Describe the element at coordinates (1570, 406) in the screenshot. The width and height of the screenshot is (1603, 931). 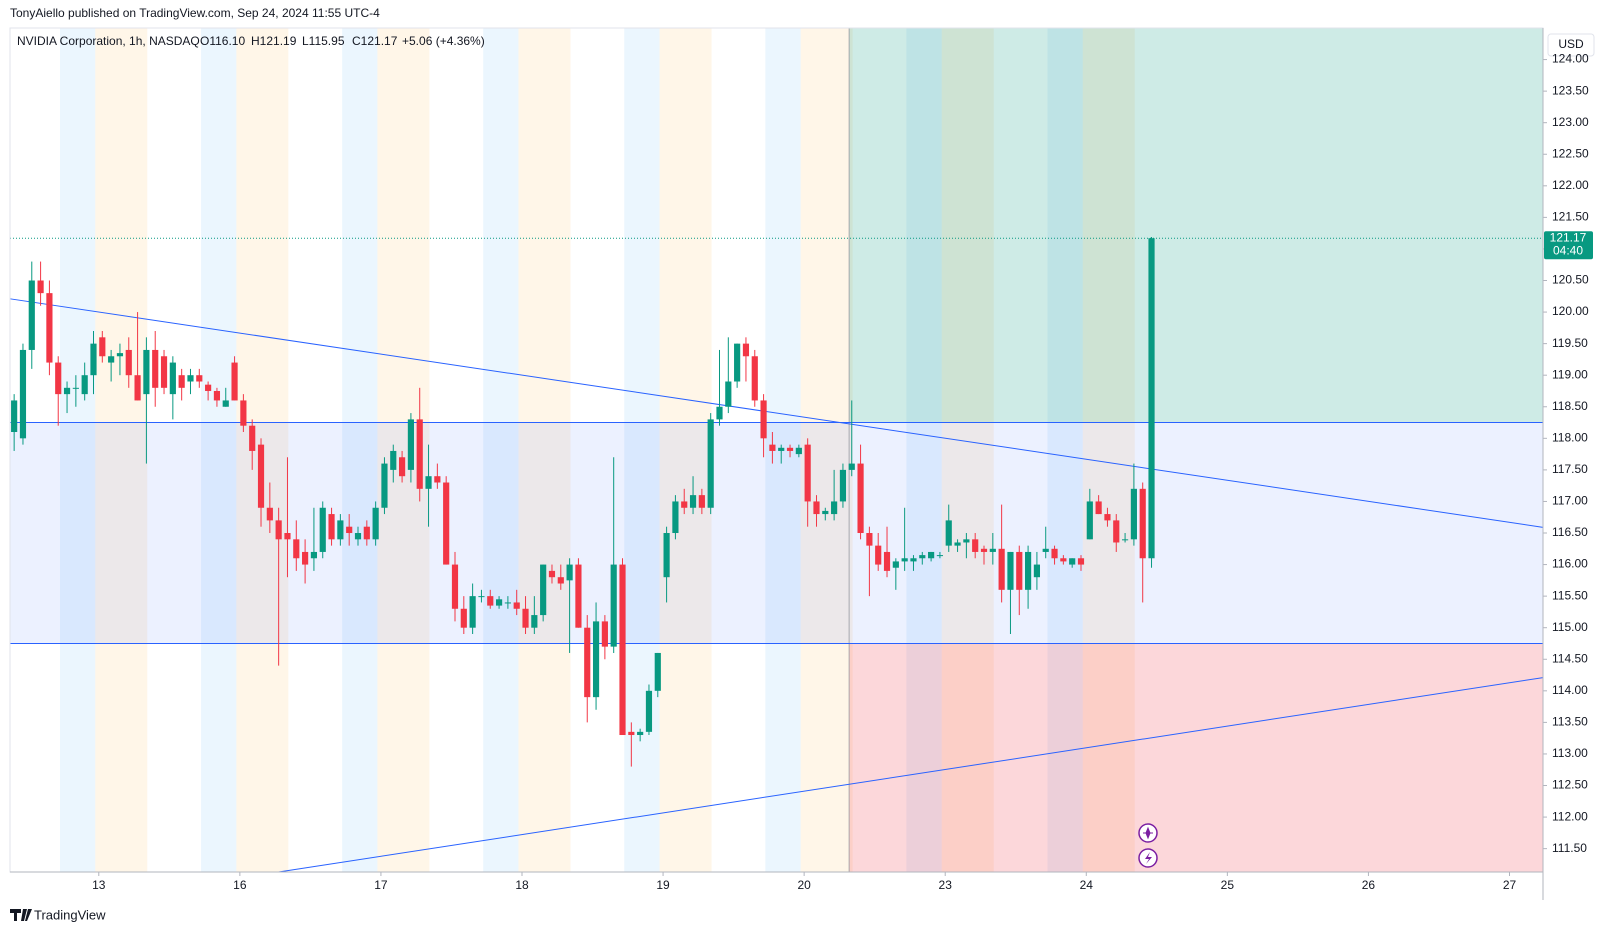
I see `y-tick-label: 118.50` at that location.